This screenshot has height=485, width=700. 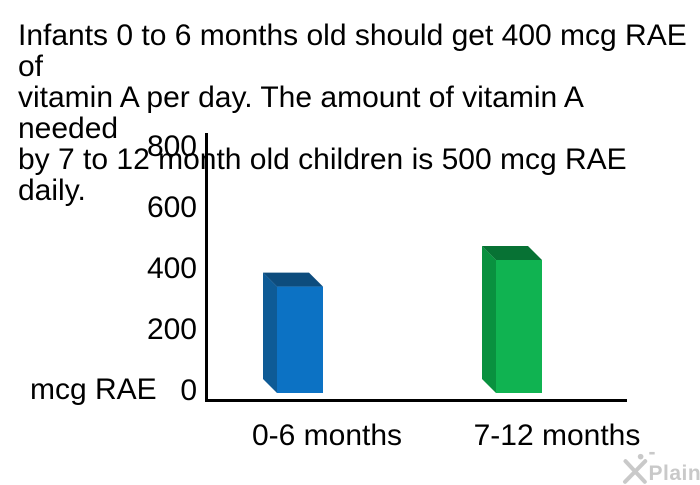 I want to click on x-axis-line, so click(x=416, y=400).